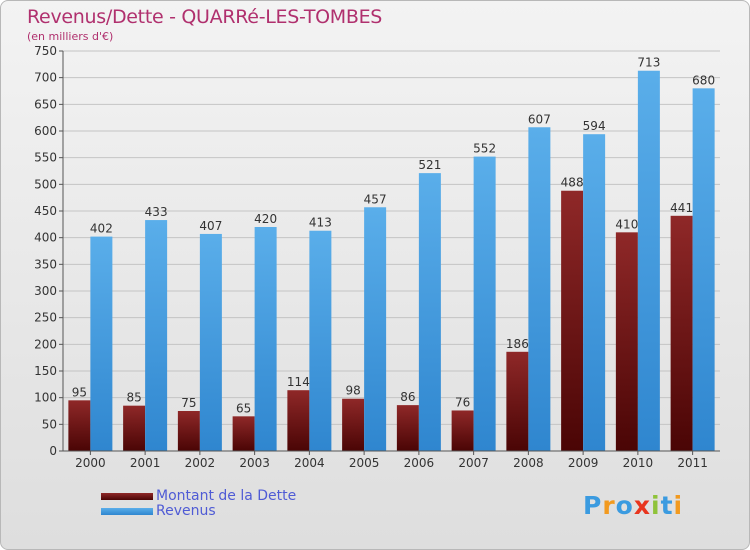 The image size is (750, 550). I want to click on data-label-revenus: 521, so click(429, 165).